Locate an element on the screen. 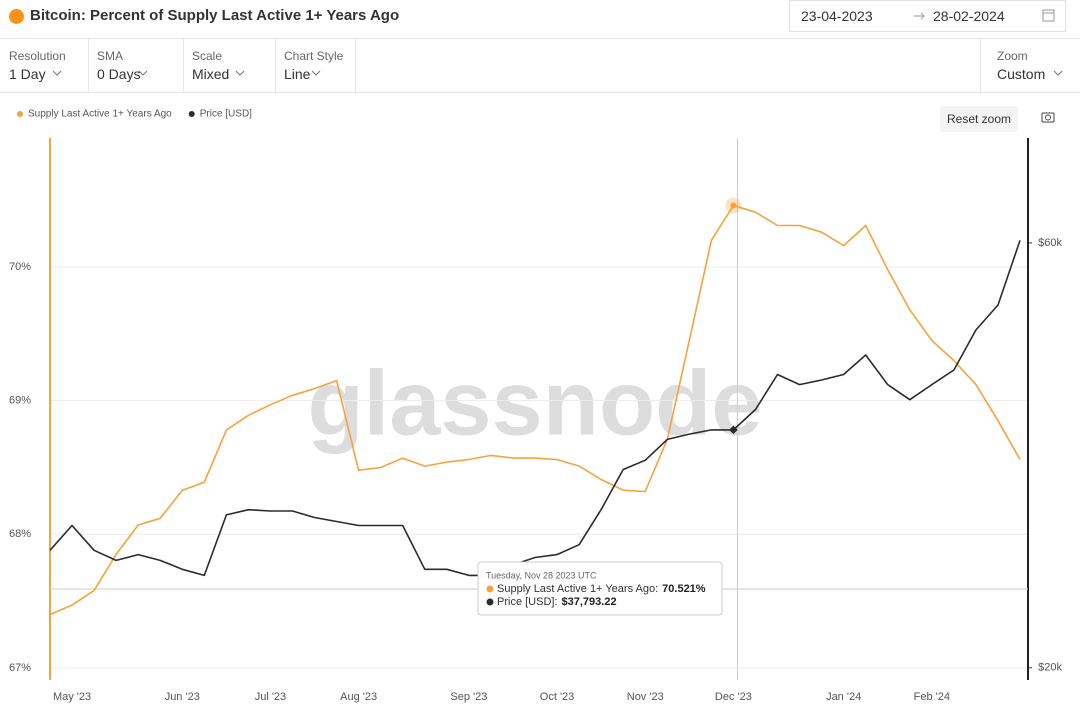 The width and height of the screenshot is (1080, 716). y-tick-label: 67% is located at coordinates (20, 668).